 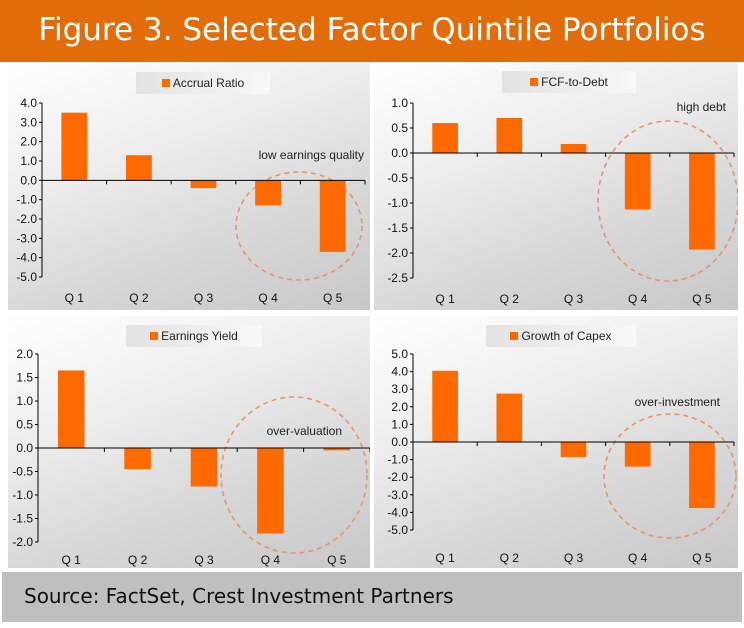 I want to click on legend-label: Growth of Capex, so click(x=566, y=336).